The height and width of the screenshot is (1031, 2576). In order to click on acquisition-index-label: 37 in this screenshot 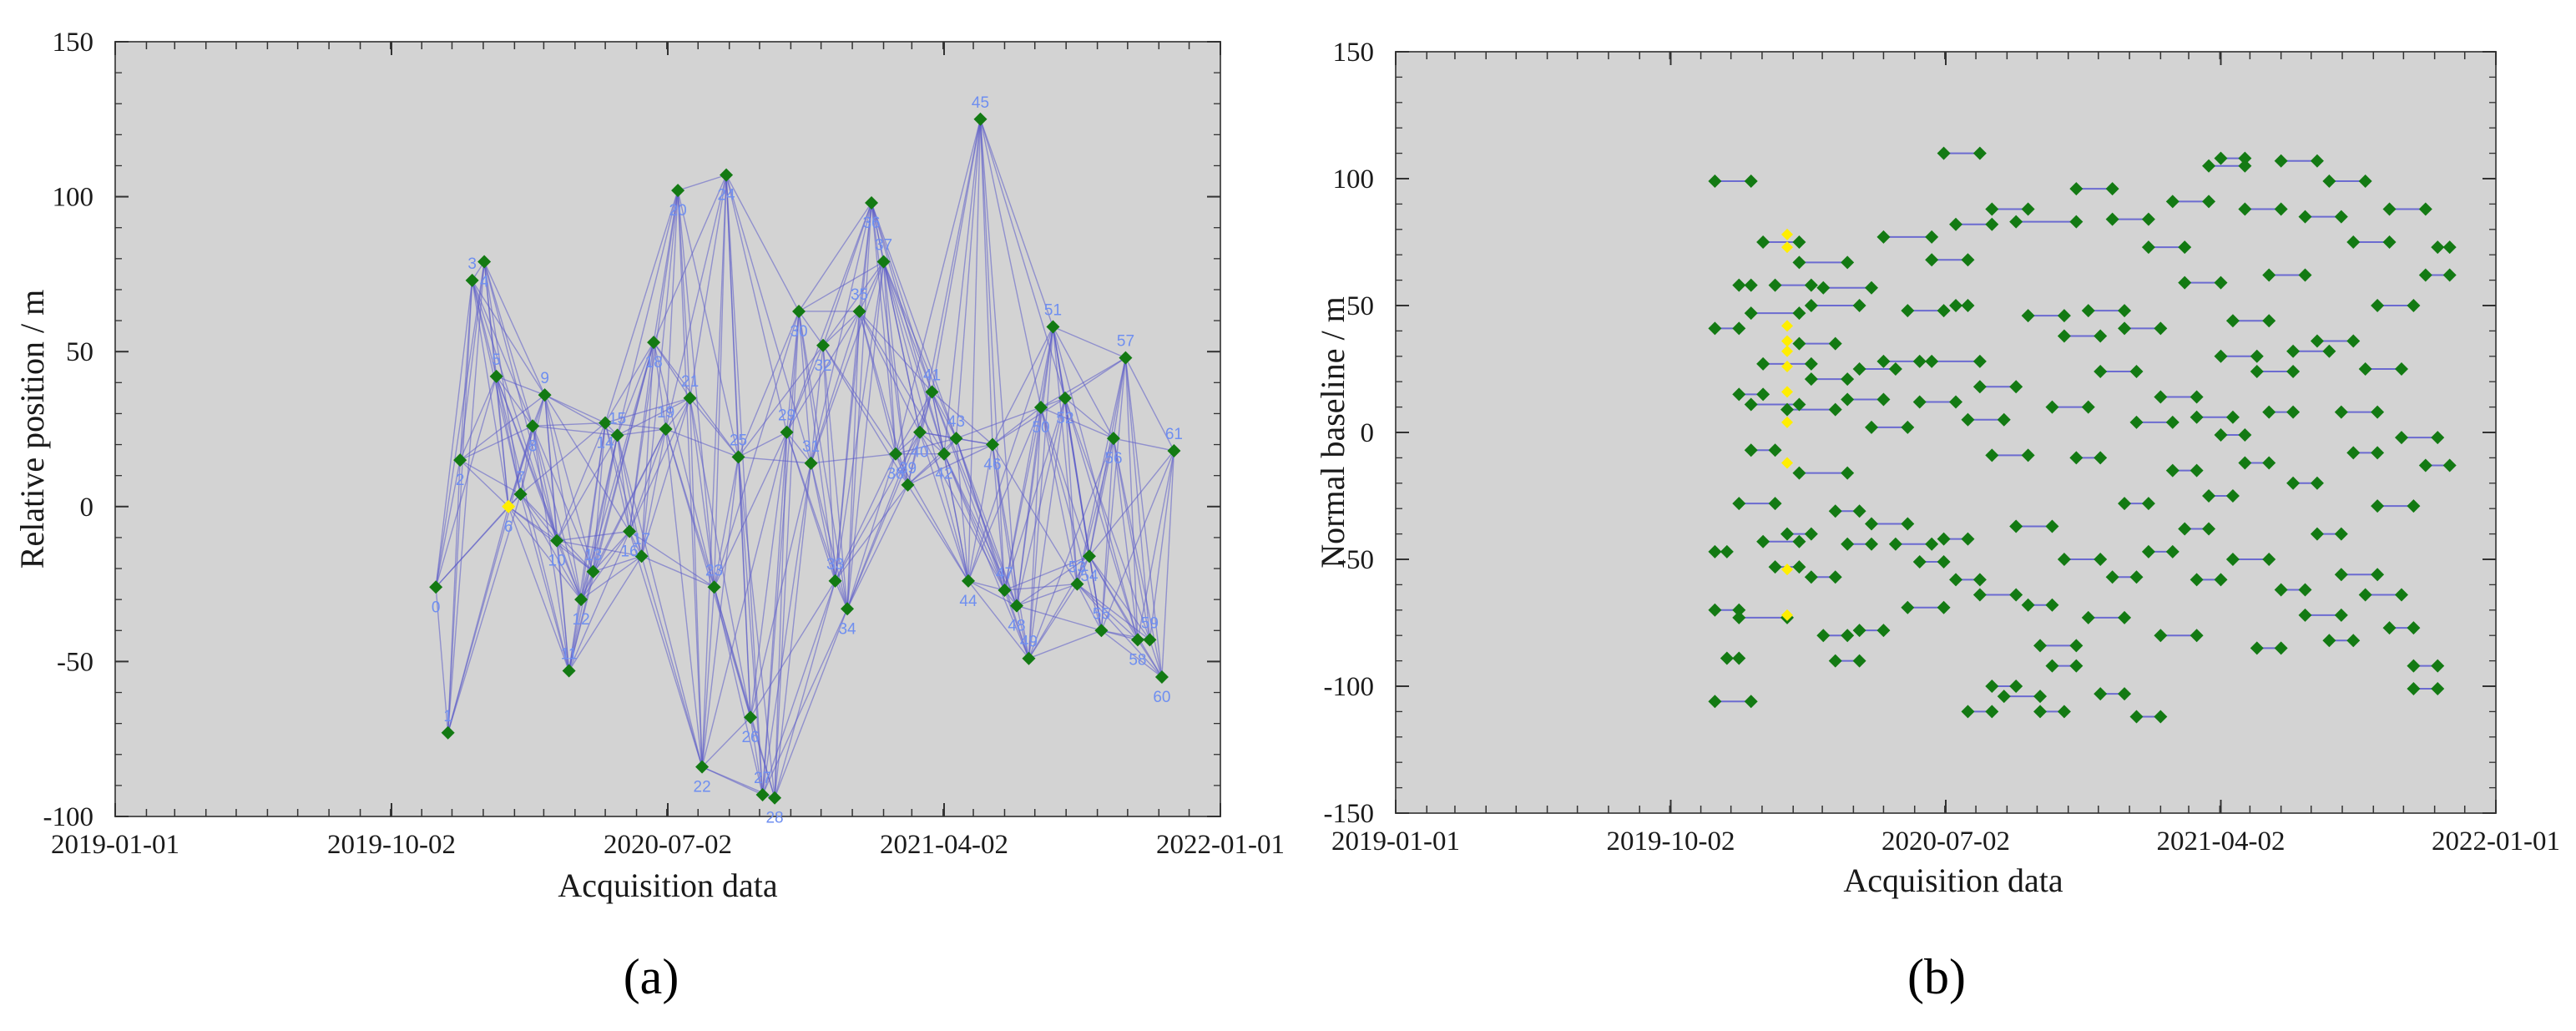, I will do `click(883, 246)`.